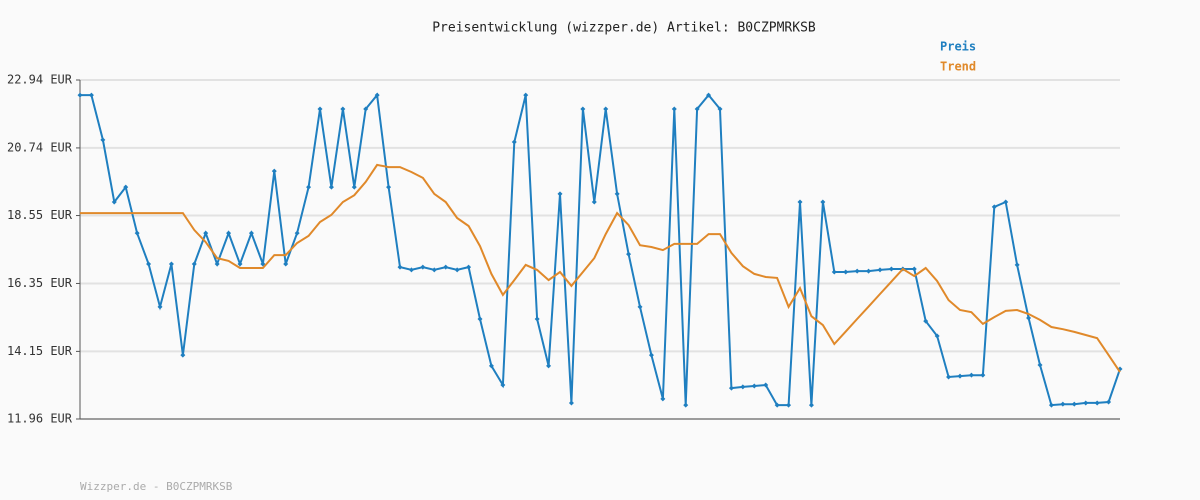 Image resolution: width=1200 pixels, height=500 pixels. Describe the element at coordinates (958, 67) in the screenshot. I see `legend-label: Trend` at that location.